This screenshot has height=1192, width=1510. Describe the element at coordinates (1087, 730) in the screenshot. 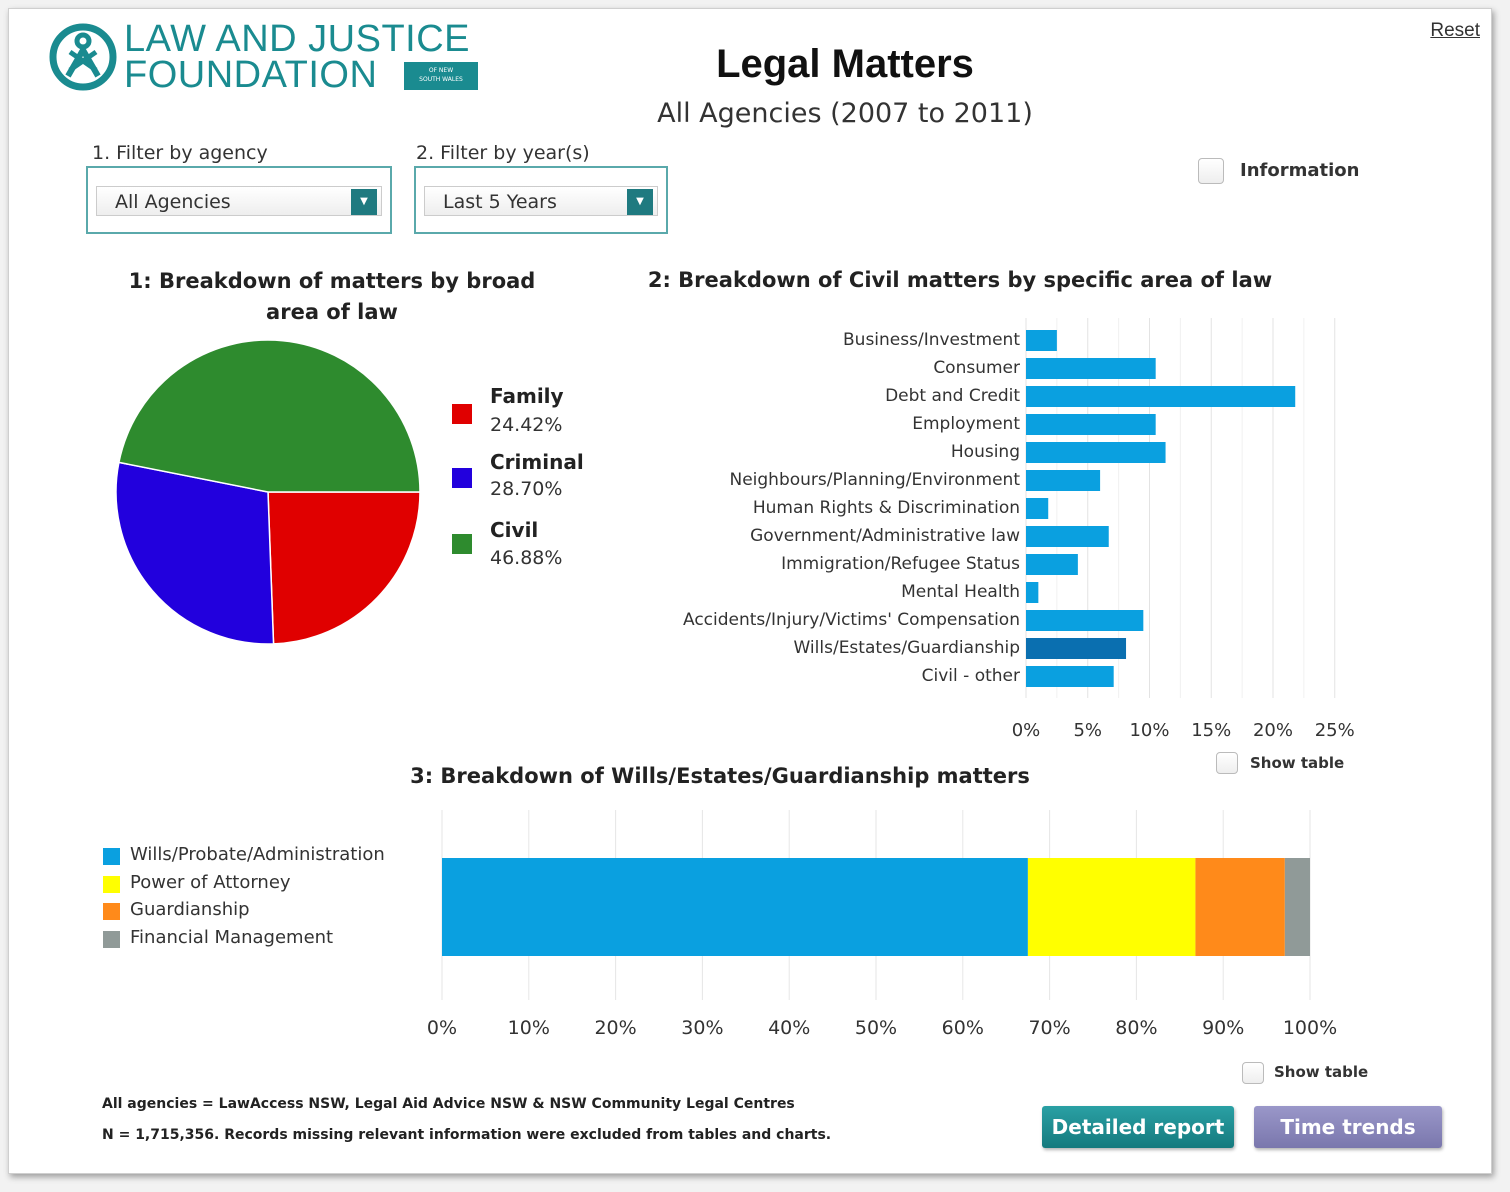

I see `x-tick-label: 5%` at that location.